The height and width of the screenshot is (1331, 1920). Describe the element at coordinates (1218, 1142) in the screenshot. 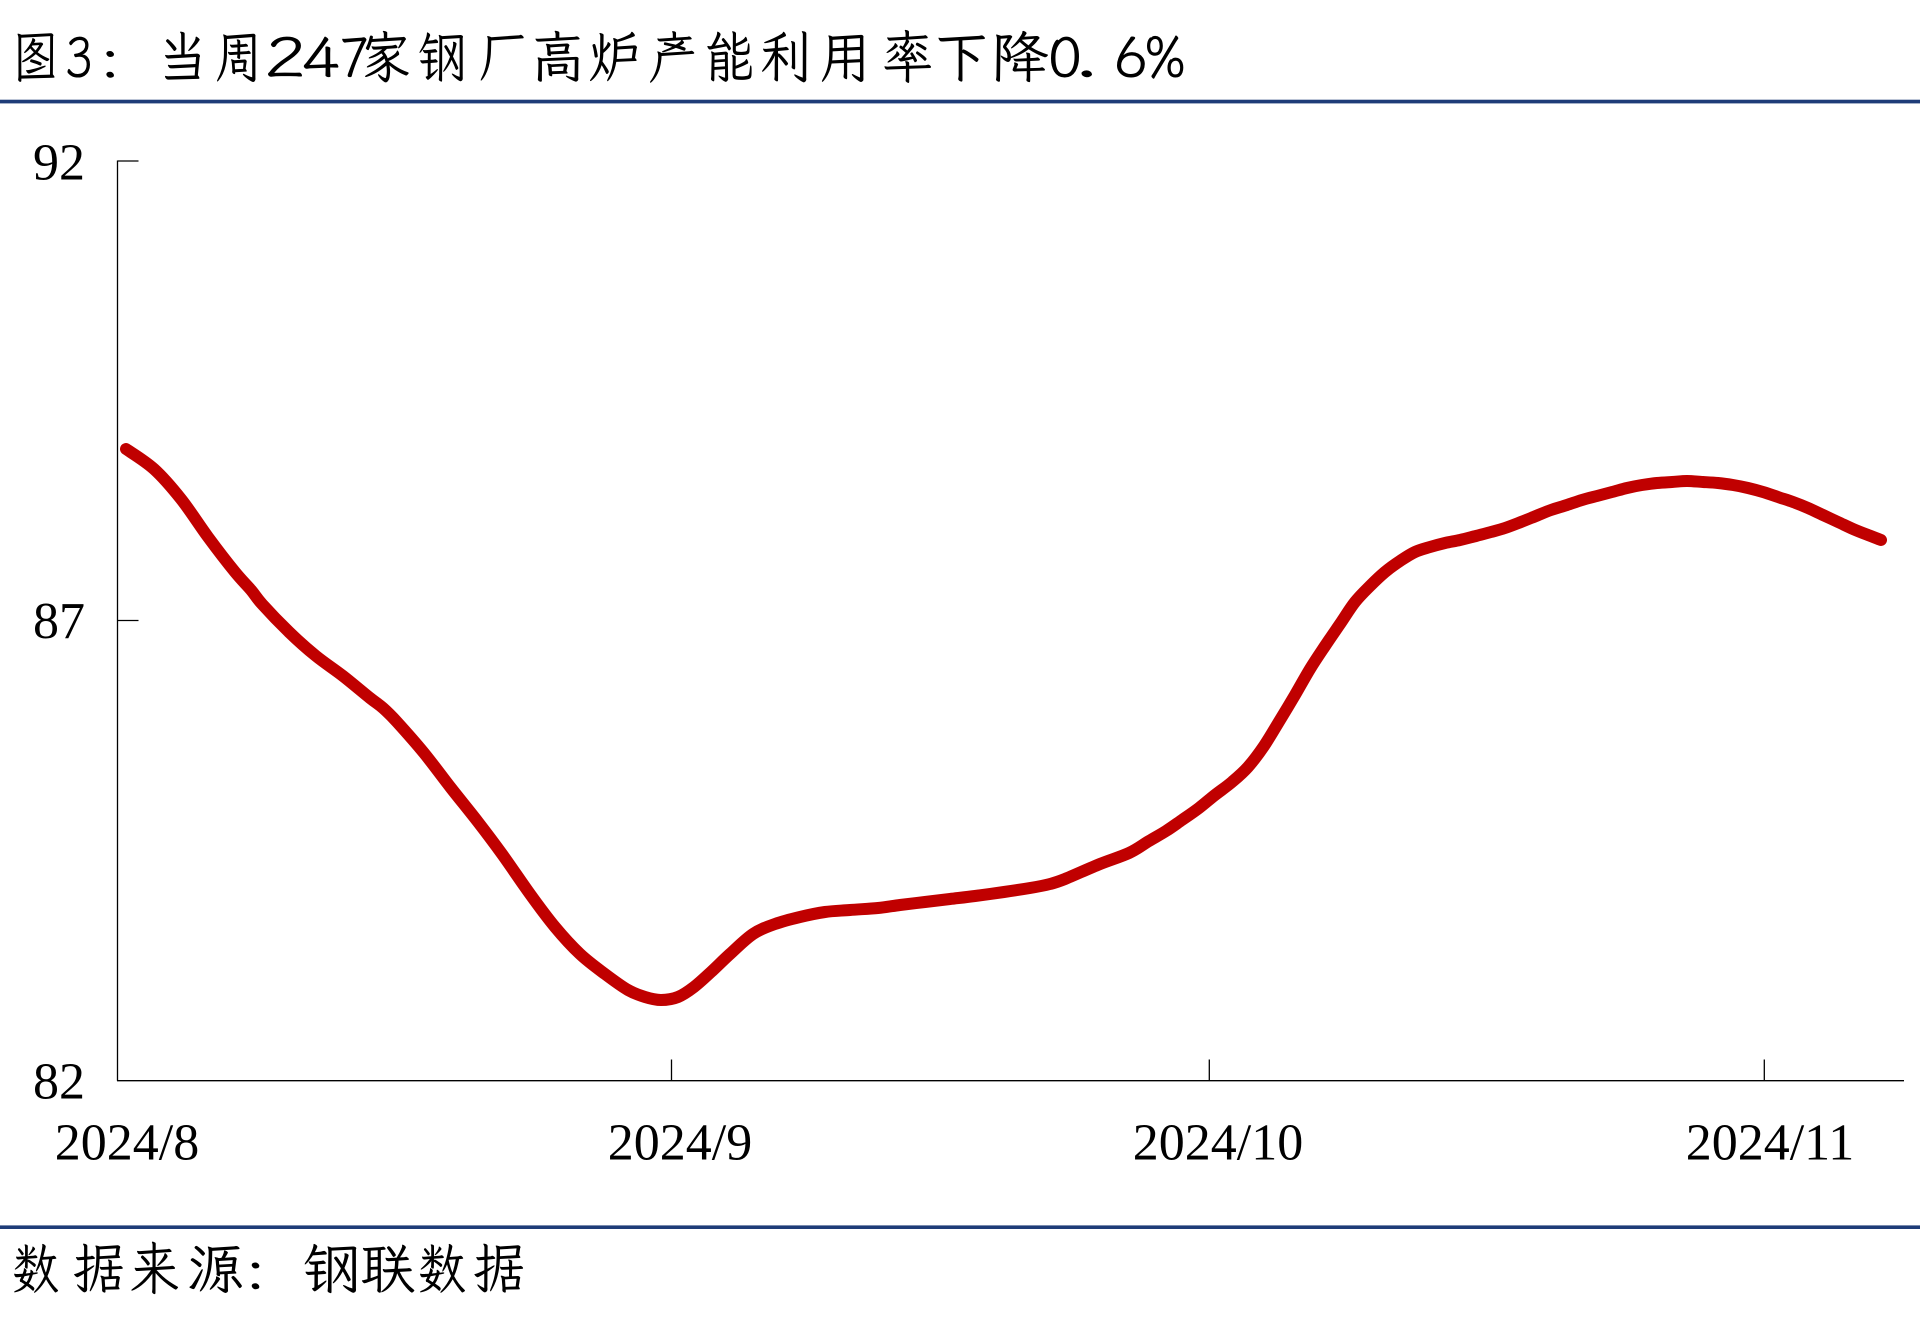

I see `svg-text: 2024/10` at that location.